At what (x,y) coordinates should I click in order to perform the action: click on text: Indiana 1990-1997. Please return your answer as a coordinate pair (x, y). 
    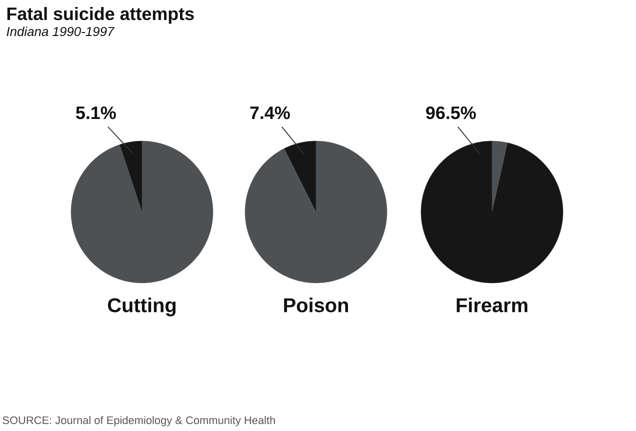
    Looking at the image, I should click on (60, 31).